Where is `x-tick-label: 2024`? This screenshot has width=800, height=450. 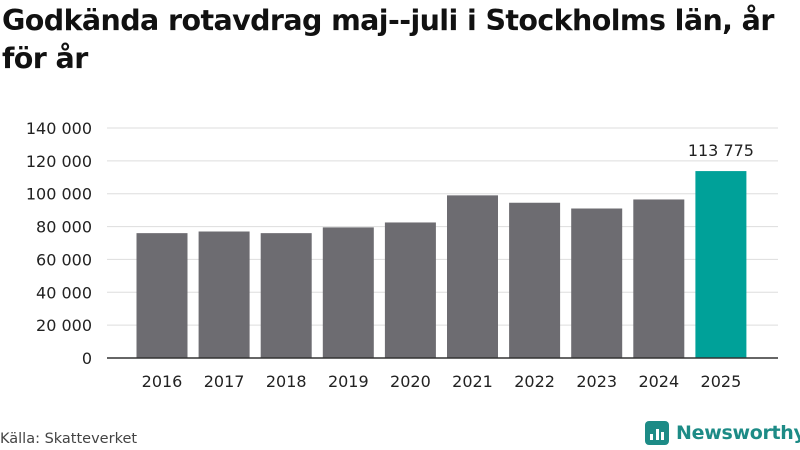
x-tick-label: 2024 is located at coordinates (658, 381).